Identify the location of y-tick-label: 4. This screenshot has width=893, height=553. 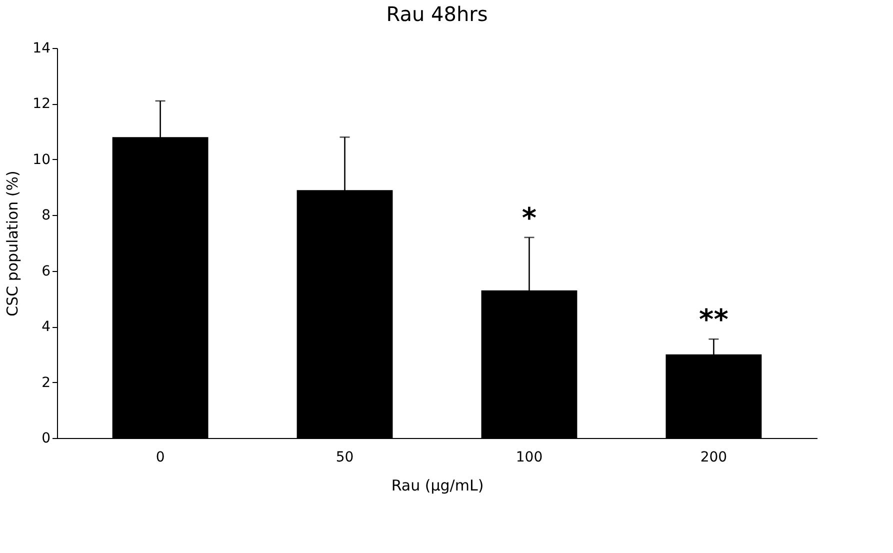
(46, 327).